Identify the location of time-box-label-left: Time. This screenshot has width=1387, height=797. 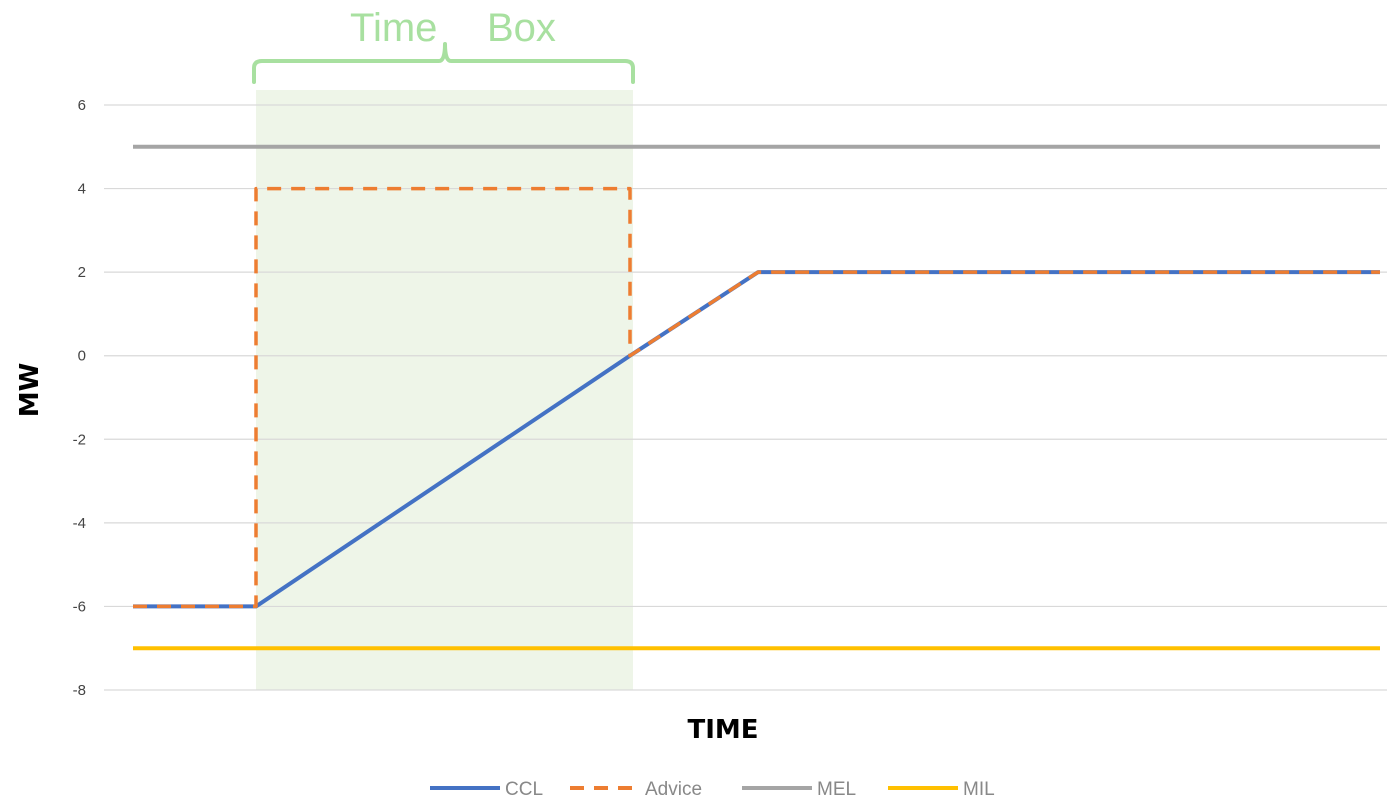
(393, 28).